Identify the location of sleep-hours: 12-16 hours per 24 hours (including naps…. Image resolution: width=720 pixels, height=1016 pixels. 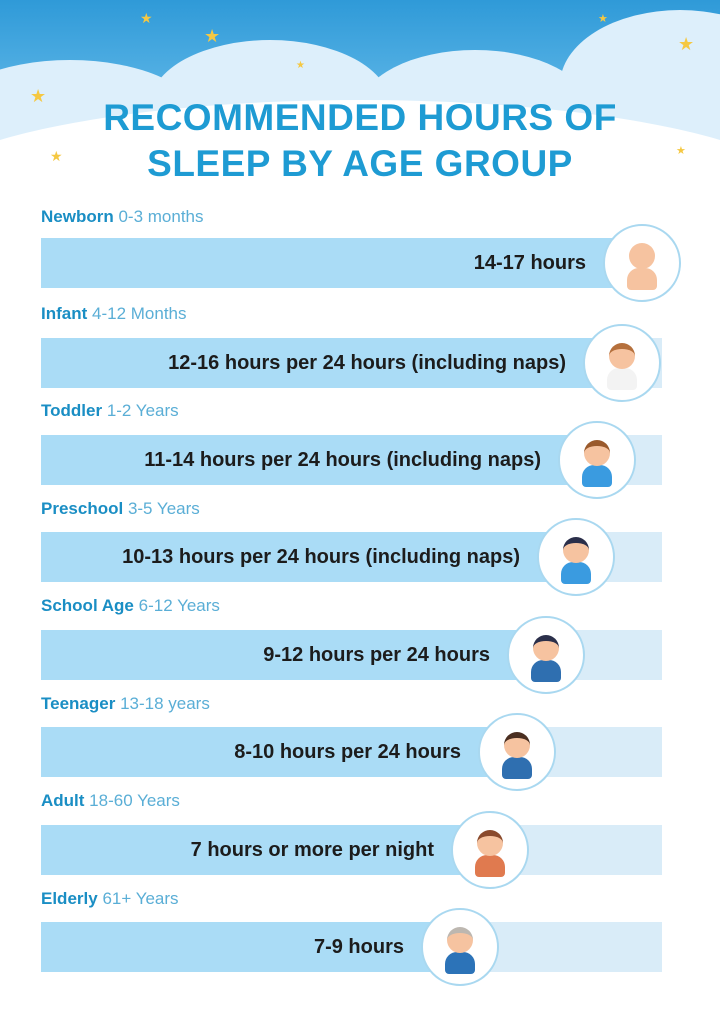
(367, 363).